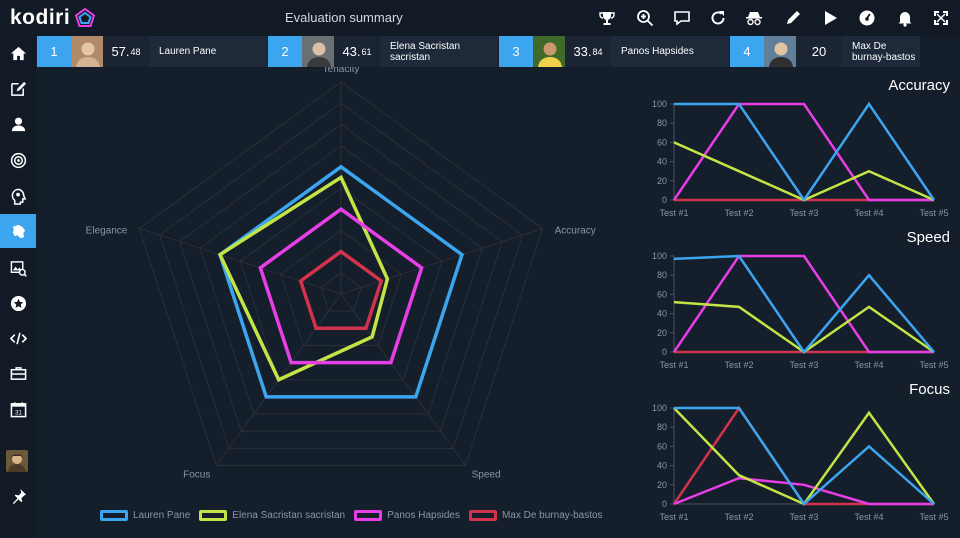  I want to click on sidebar-item-edit, so click(18, 88).